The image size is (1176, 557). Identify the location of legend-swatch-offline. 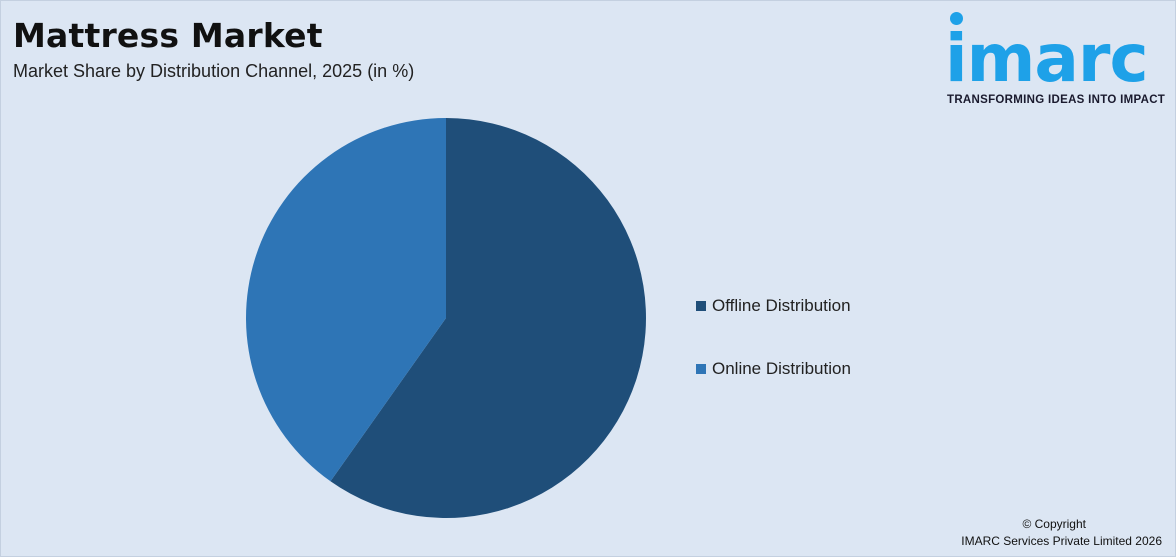
(701, 306).